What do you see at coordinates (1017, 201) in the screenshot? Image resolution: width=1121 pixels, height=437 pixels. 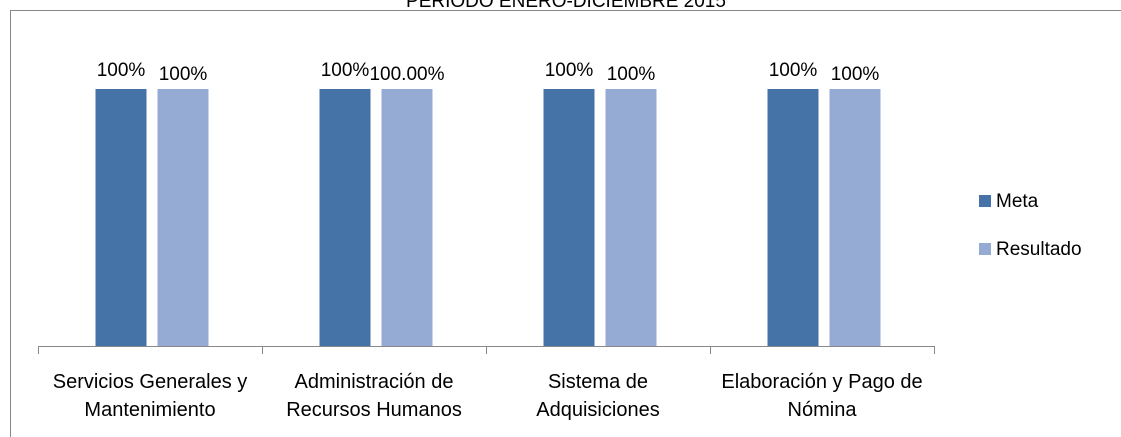 I see `legend-label: Meta` at bounding box center [1017, 201].